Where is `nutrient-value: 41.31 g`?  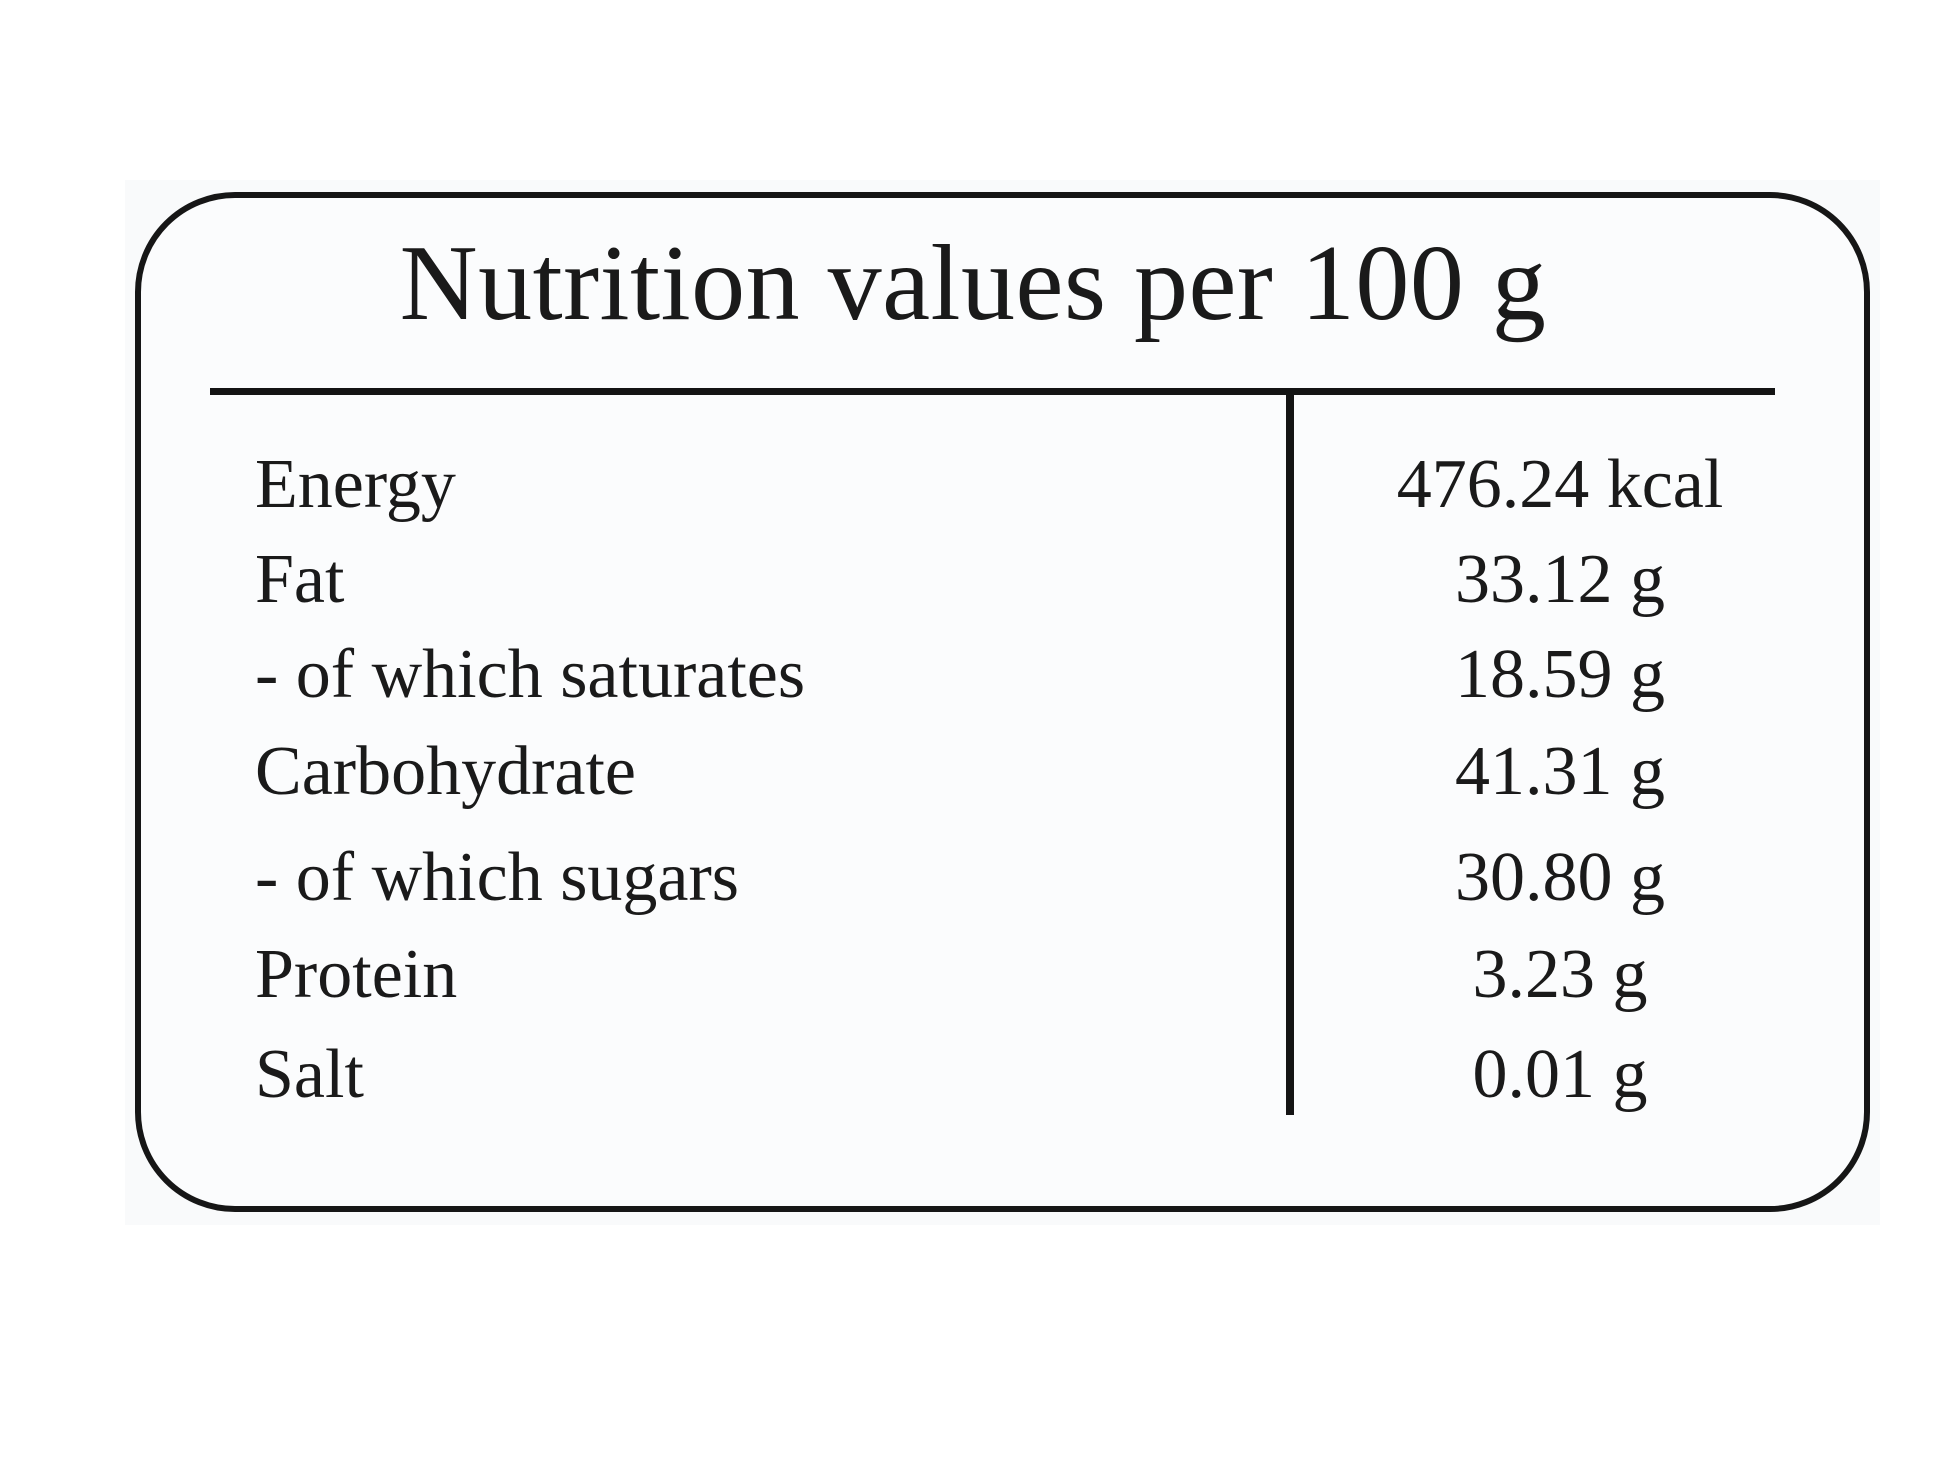
nutrient-value: 41.31 g is located at coordinates (1560, 771).